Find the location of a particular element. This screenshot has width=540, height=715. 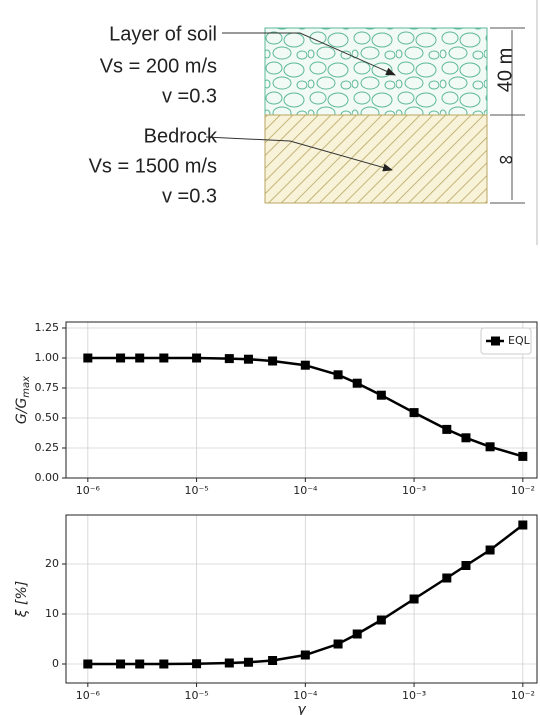

legend-marker is located at coordinates (495, 341).